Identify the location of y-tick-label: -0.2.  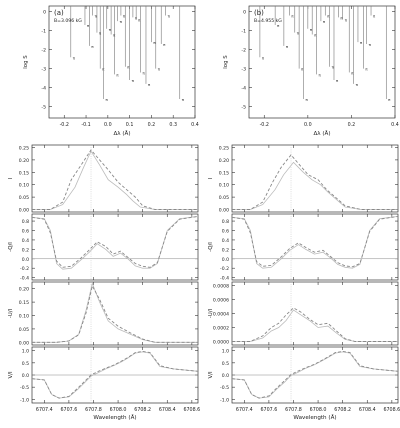
(224, 269).